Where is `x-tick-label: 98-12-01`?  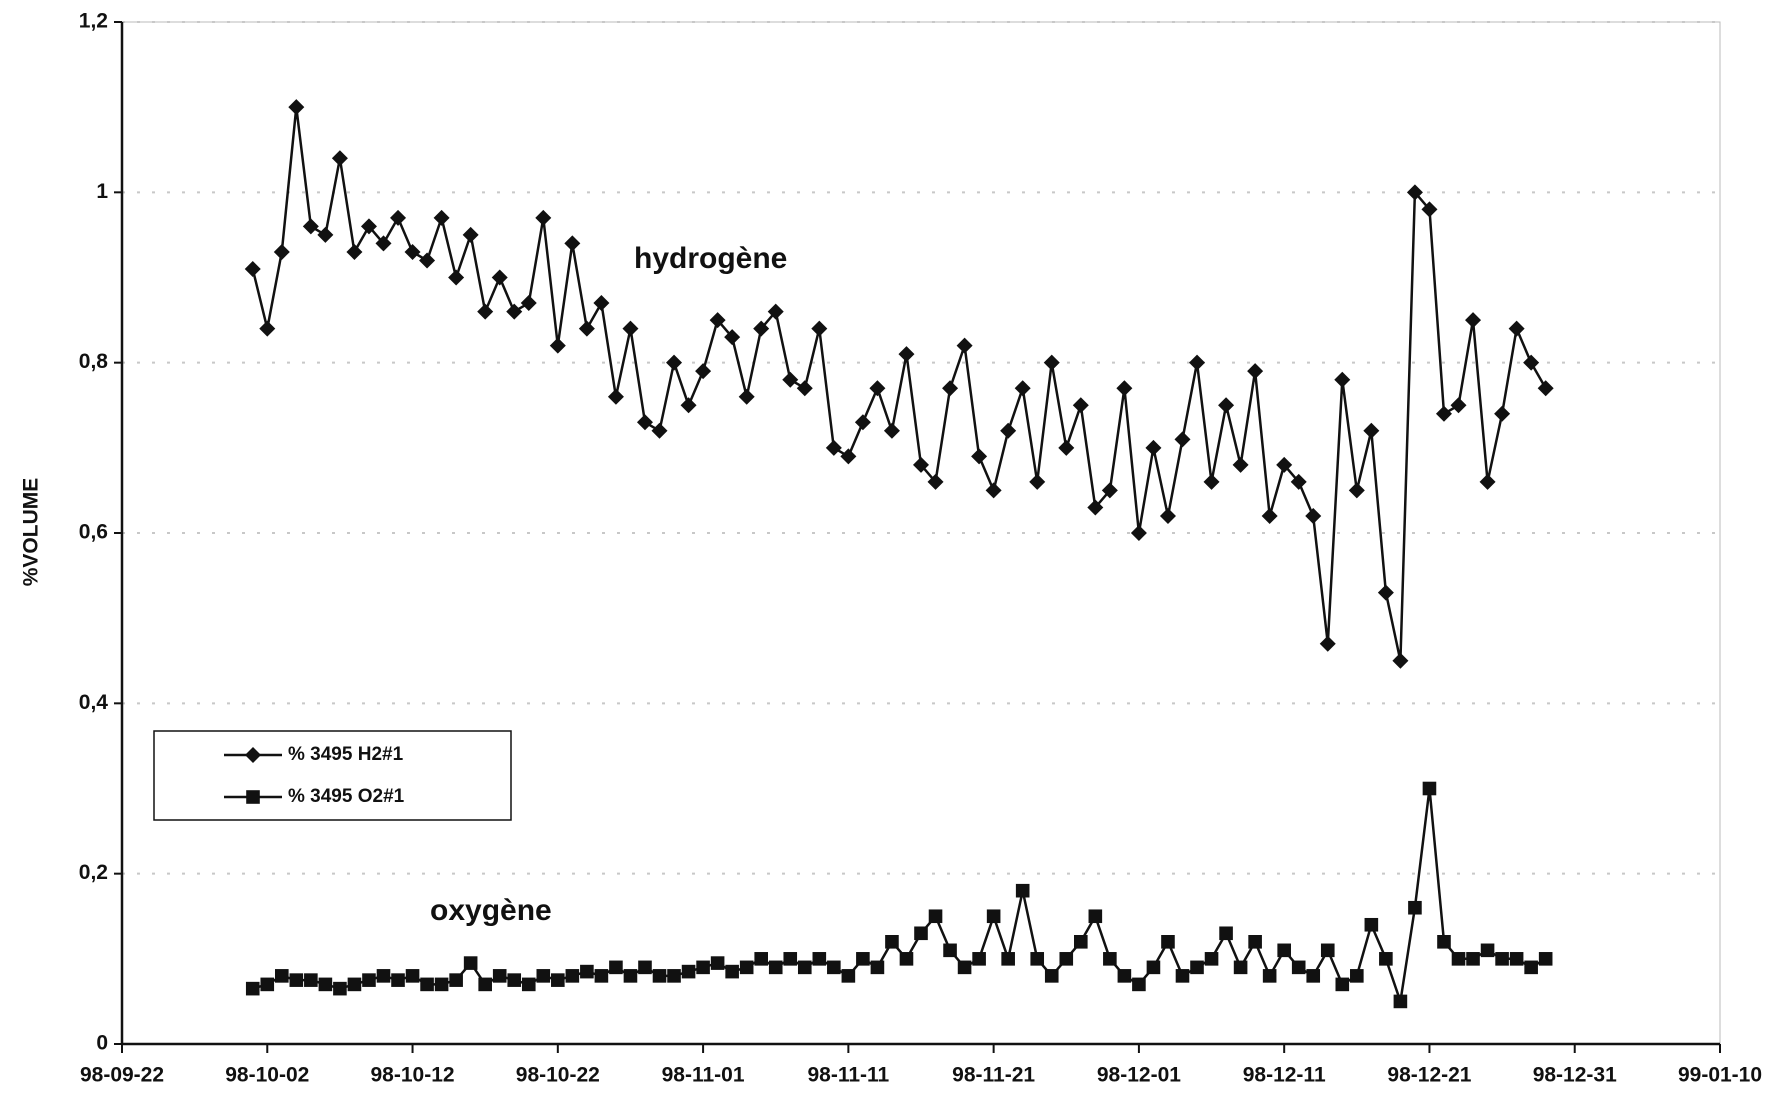 x-tick-label: 98-12-01 is located at coordinates (1139, 1075).